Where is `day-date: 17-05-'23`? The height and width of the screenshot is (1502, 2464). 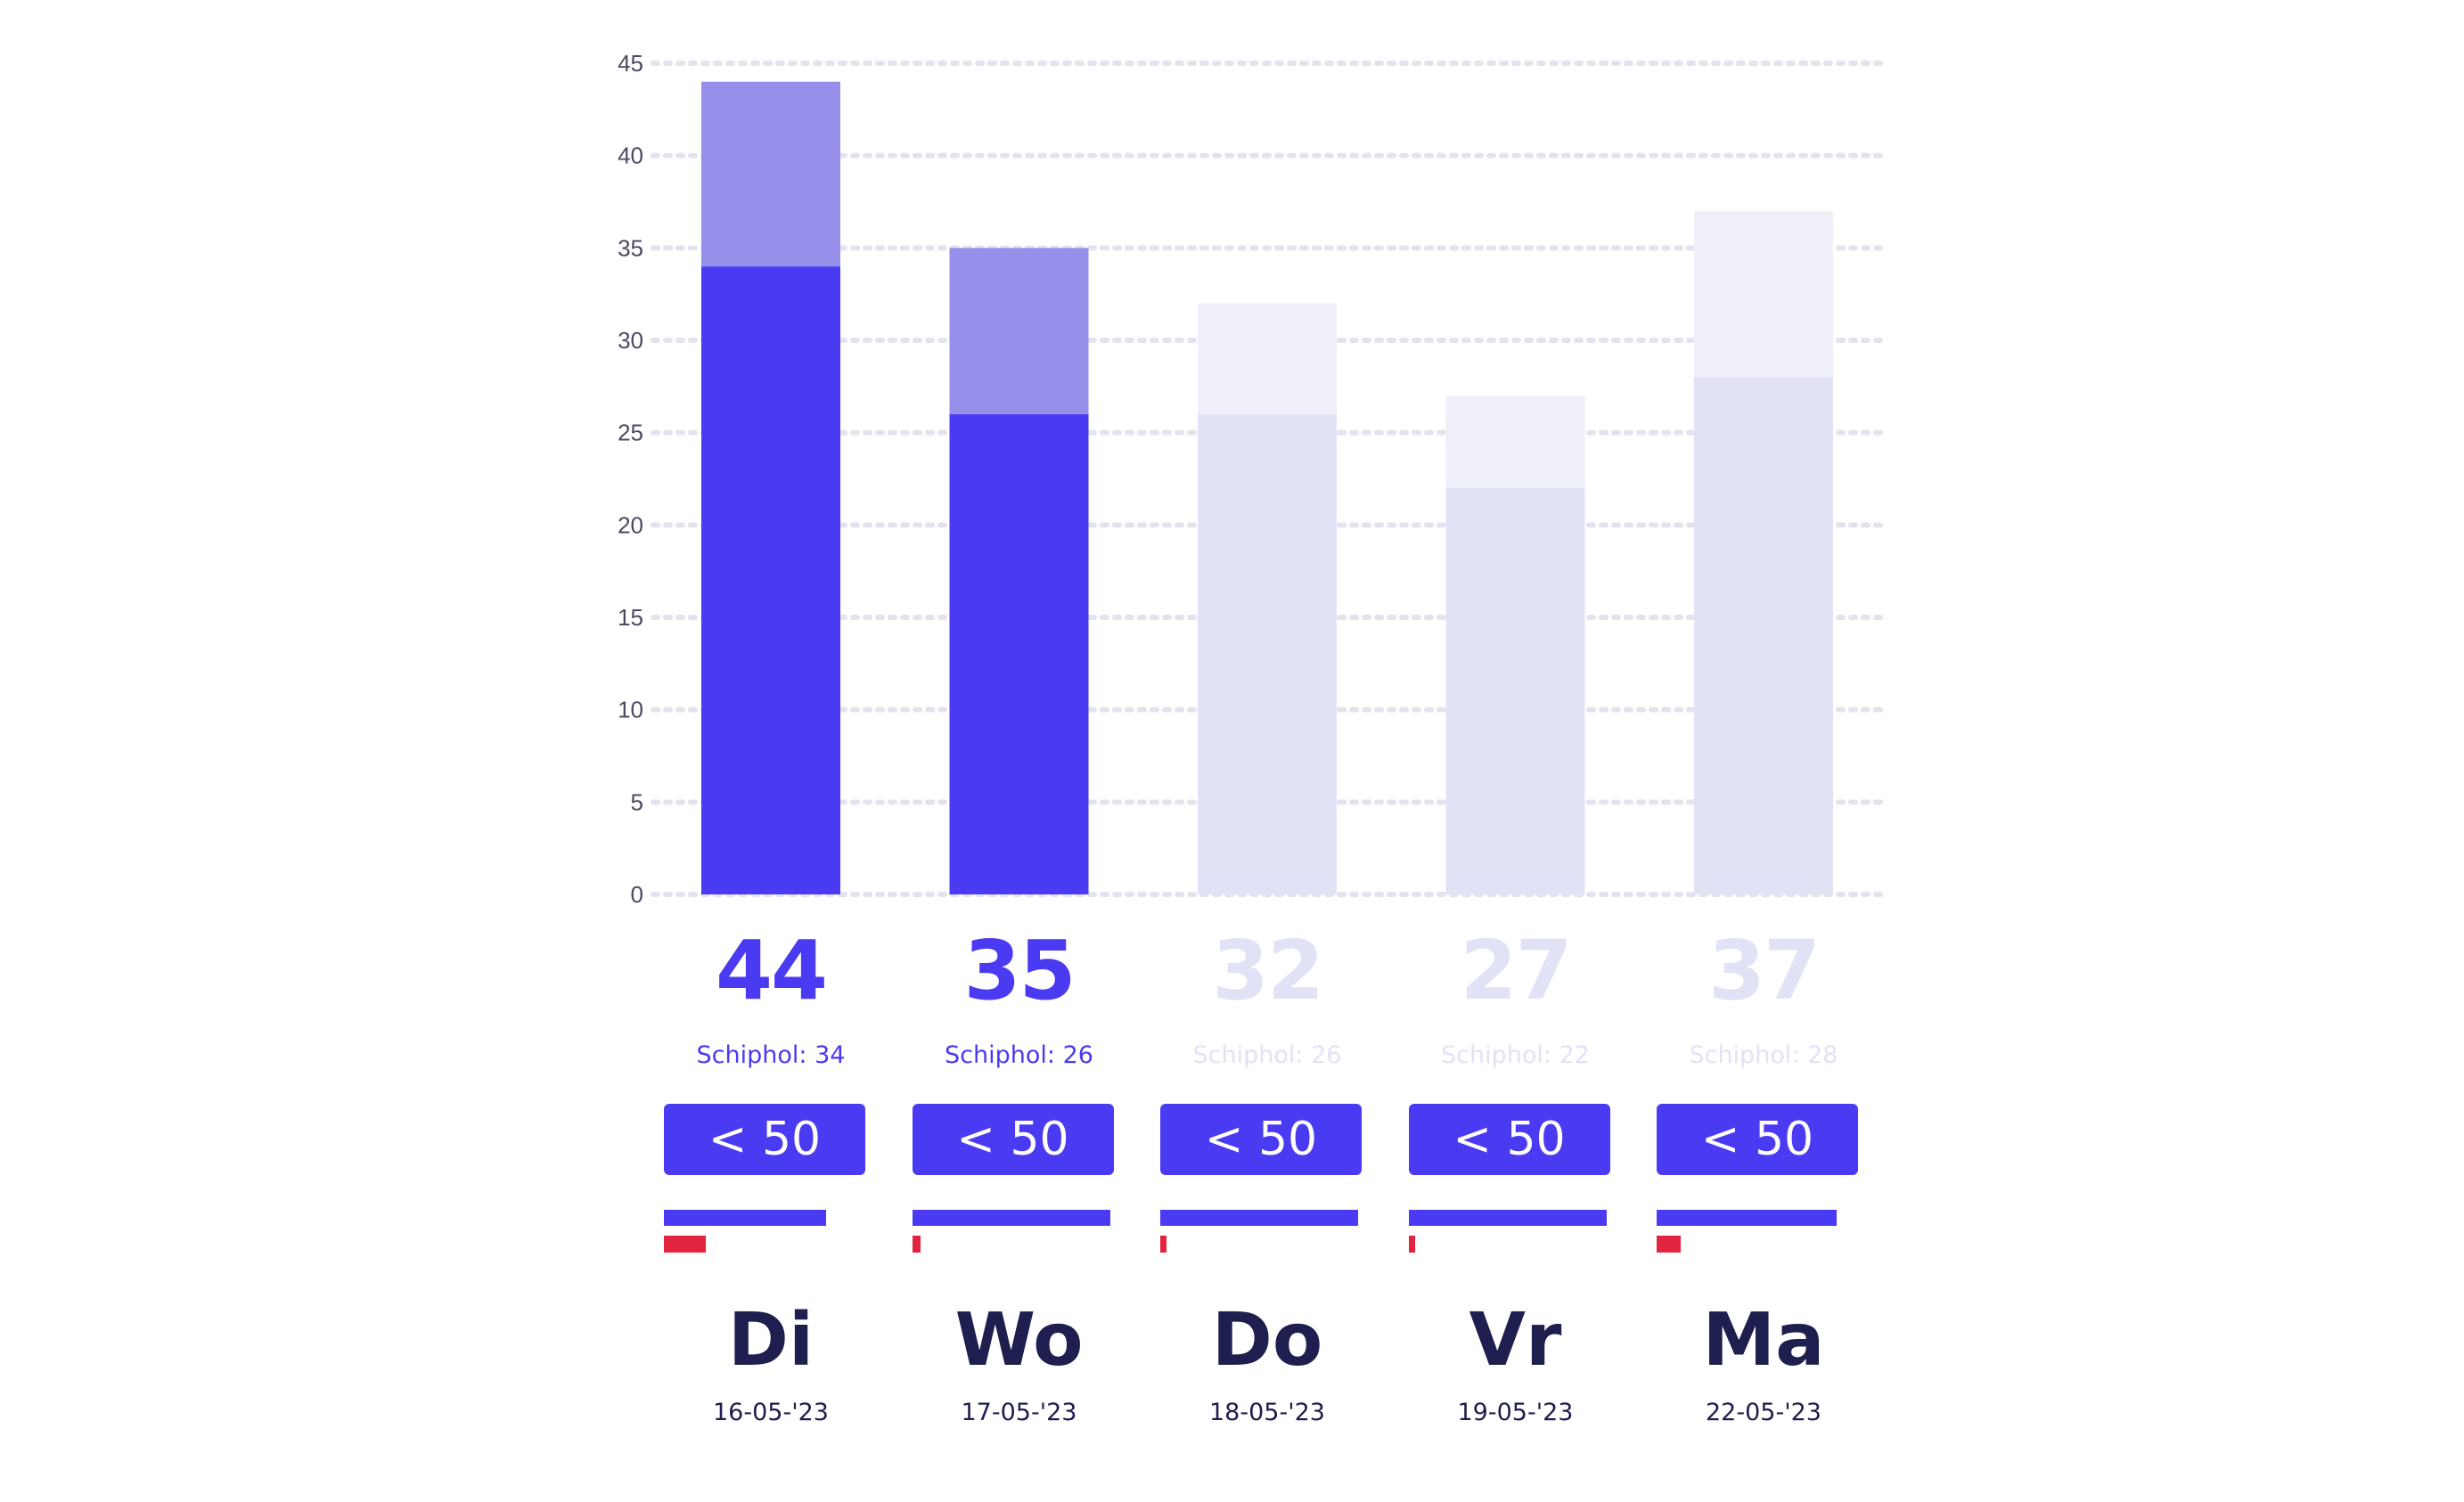
day-date: 17-05-'23 is located at coordinates (1019, 1413).